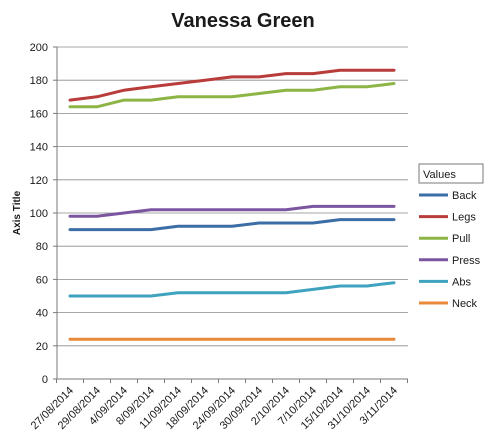 This screenshot has width=490, height=442. I want to click on legend-label-legs: Legs, so click(464, 218).